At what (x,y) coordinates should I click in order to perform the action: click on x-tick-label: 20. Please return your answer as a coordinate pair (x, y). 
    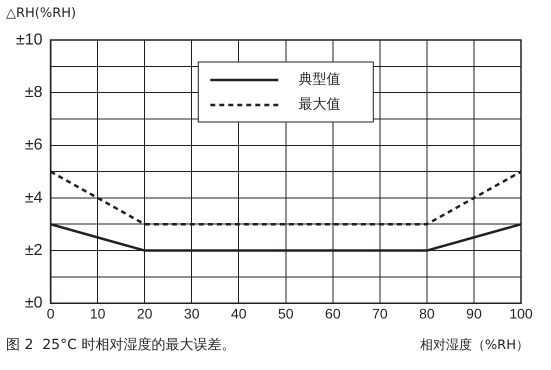
    Looking at the image, I should click on (144, 313).